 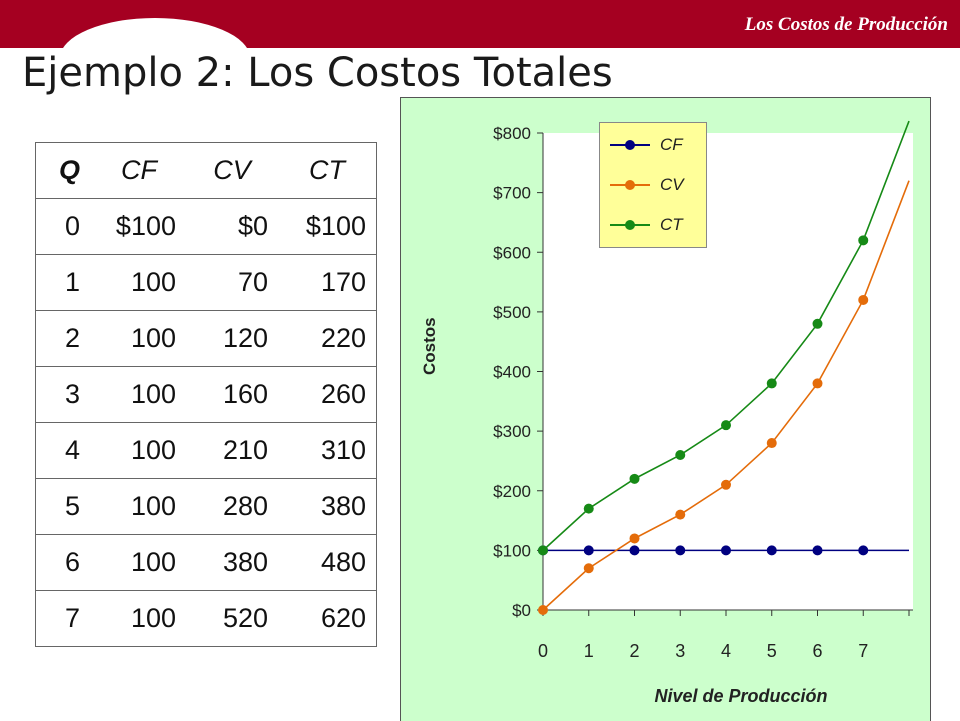 What do you see at coordinates (512, 133) in the screenshot?
I see `y-tick-label: $800` at bounding box center [512, 133].